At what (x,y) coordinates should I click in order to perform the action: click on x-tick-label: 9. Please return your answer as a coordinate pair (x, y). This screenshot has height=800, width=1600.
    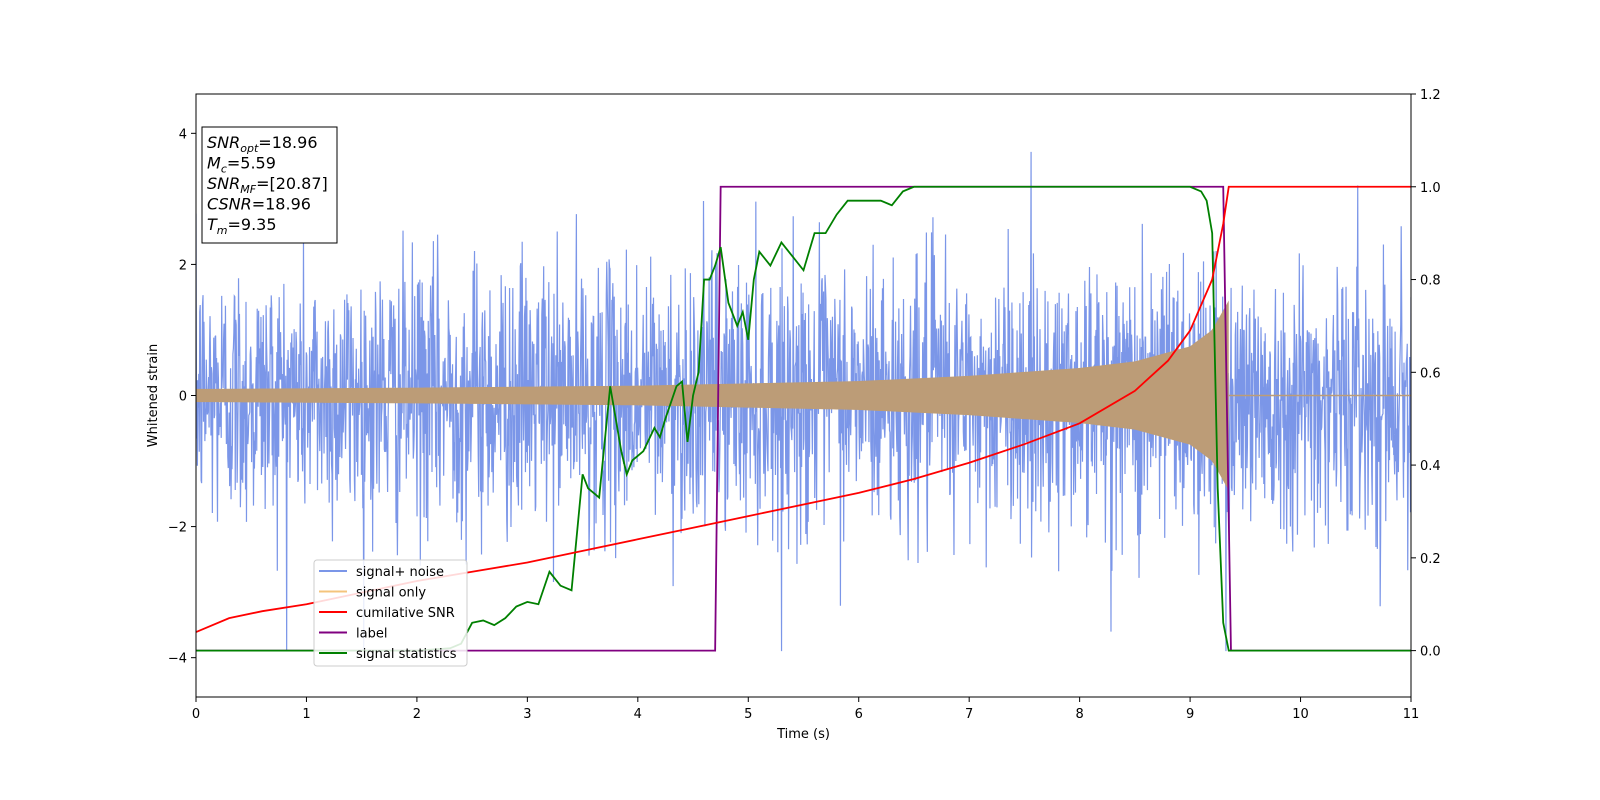
    Looking at the image, I should click on (1190, 714).